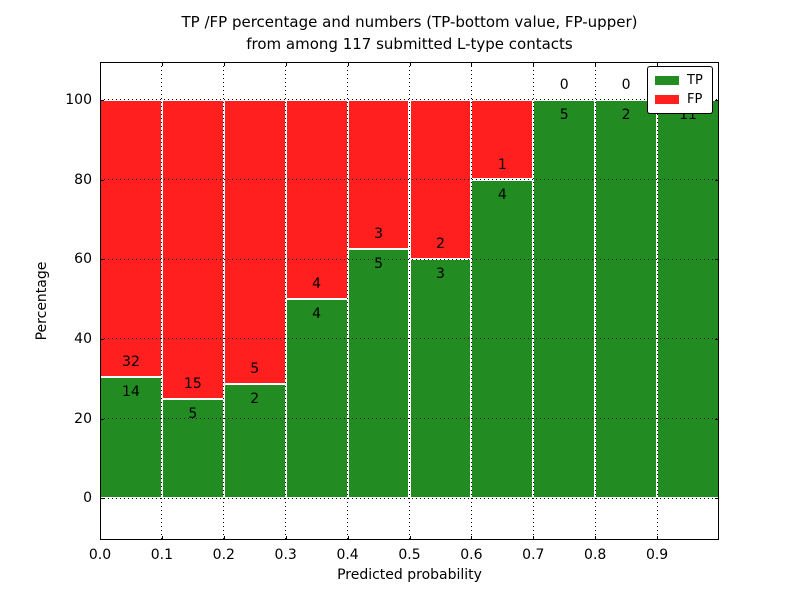 The width and height of the screenshot is (800, 600). What do you see at coordinates (223, 555) in the screenshot?
I see `x-tick-label-0.2: 0.2` at bounding box center [223, 555].